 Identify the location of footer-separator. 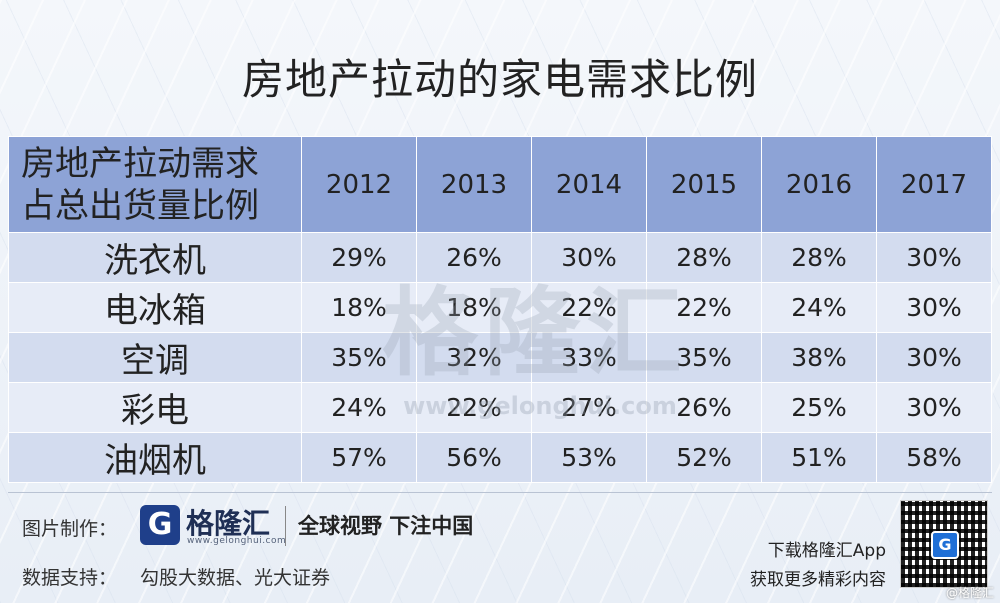
(285, 526).